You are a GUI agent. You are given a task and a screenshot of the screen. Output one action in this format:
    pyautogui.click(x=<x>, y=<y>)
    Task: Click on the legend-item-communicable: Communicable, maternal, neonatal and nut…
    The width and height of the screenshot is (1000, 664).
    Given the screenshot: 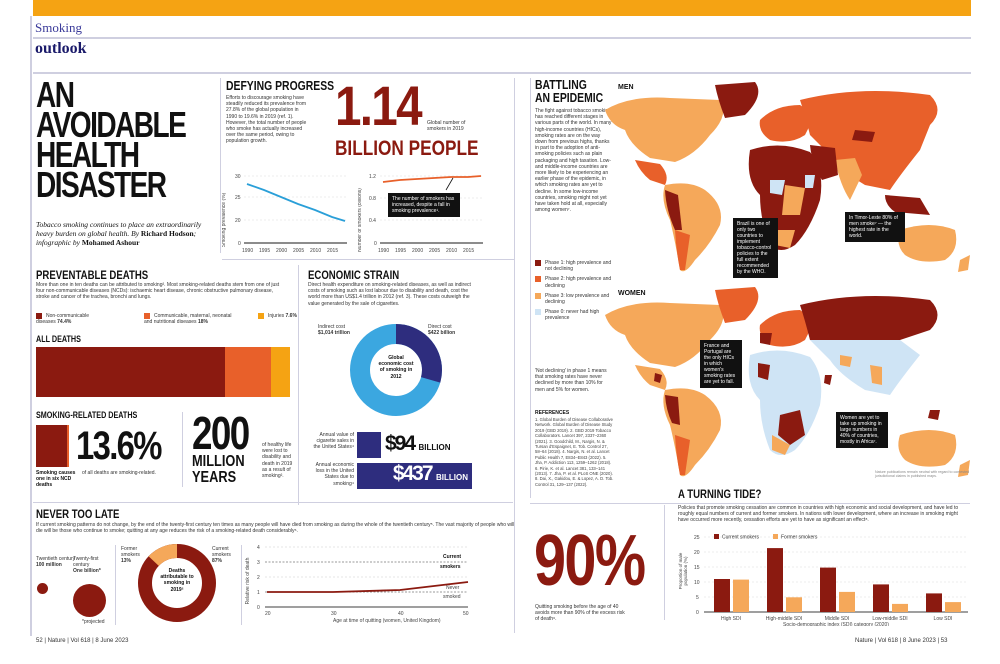 What is the action you would take?
    pyautogui.click(x=189, y=319)
    